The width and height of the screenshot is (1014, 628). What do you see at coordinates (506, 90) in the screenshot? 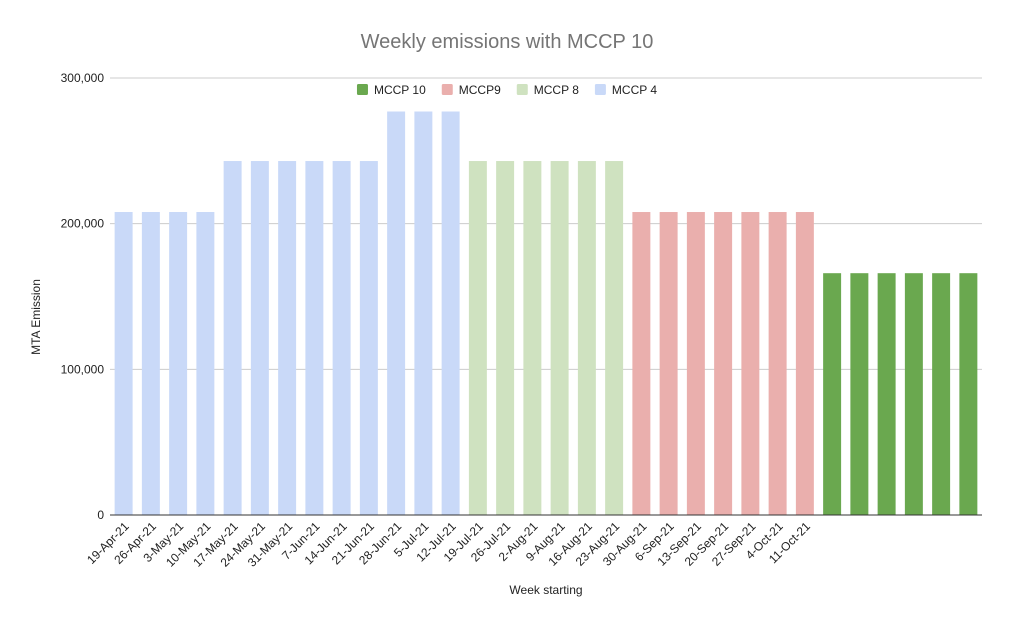
I see `legend: MCCP 10 MCCP9 MCCP 8 MCCP 4` at bounding box center [506, 90].